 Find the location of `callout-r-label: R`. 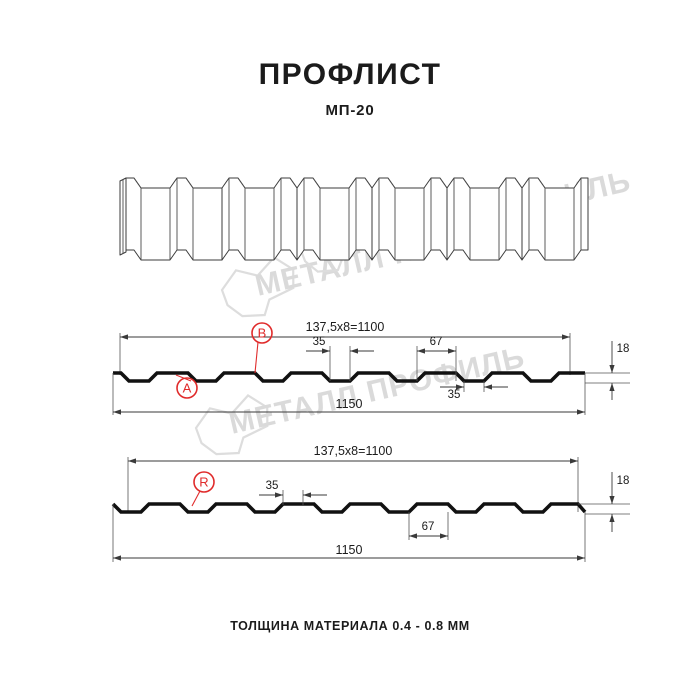

callout-r-label: R is located at coordinates (203, 482).